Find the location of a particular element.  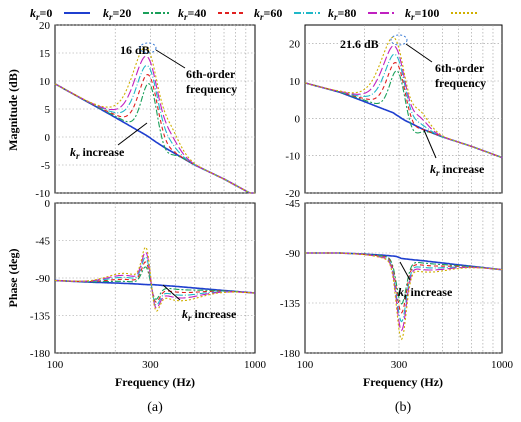

xlabel-b: Frequency (Hz) is located at coordinates (403, 382).